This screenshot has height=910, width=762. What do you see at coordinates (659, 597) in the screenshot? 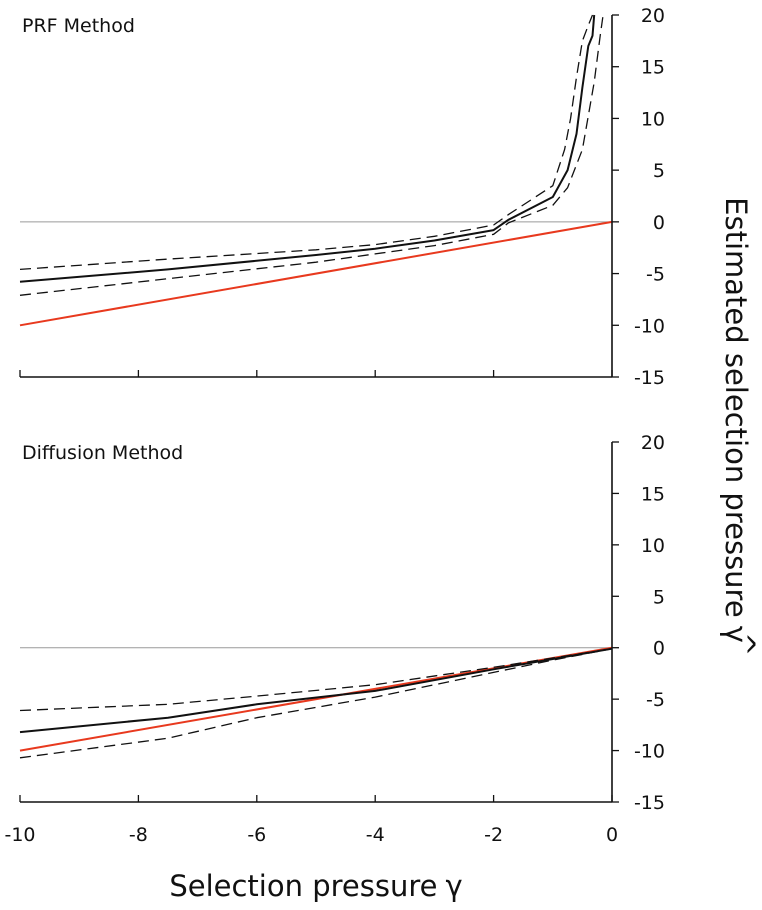
I see `y-tick-label-diffusion: 5` at bounding box center [659, 597].